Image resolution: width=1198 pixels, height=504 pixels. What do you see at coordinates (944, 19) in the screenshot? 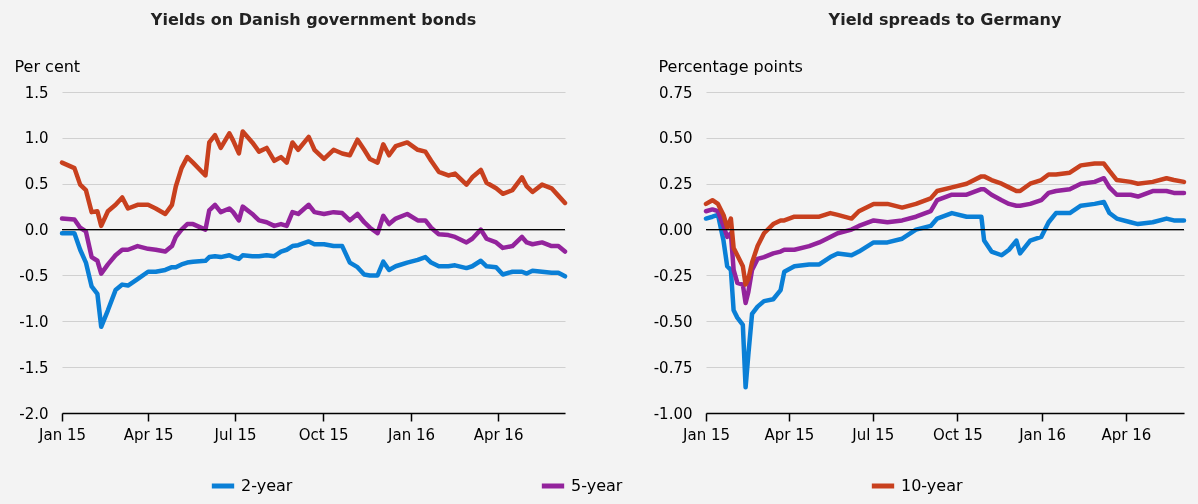
I see `chart-title: Yield spreads to Germany` at bounding box center [944, 19].